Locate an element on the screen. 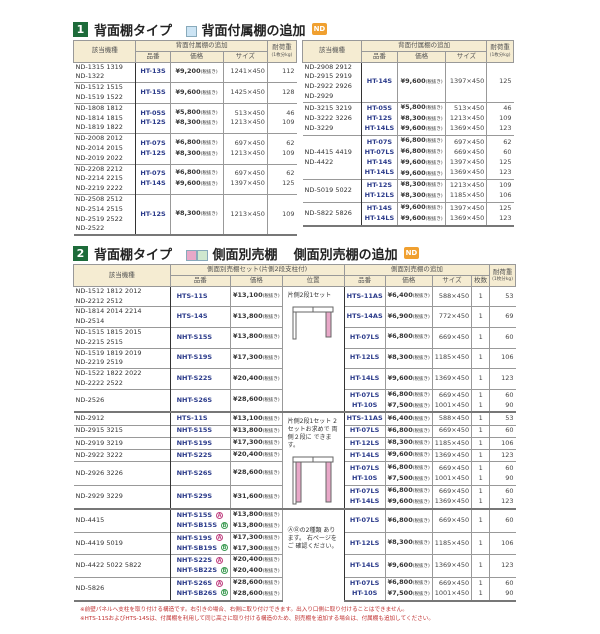 This screenshot has width=600, height=634. product-code: NHT-S19S is located at coordinates (194, 537).